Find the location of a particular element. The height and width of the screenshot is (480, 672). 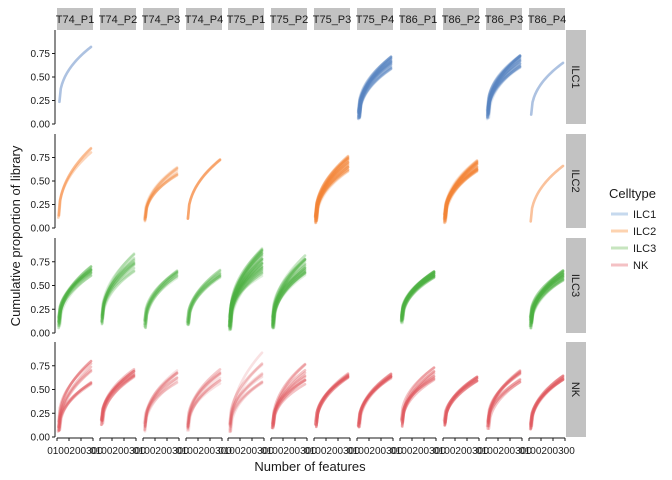

panel-NK-T75_P3 is located at coordinates (331, 400).